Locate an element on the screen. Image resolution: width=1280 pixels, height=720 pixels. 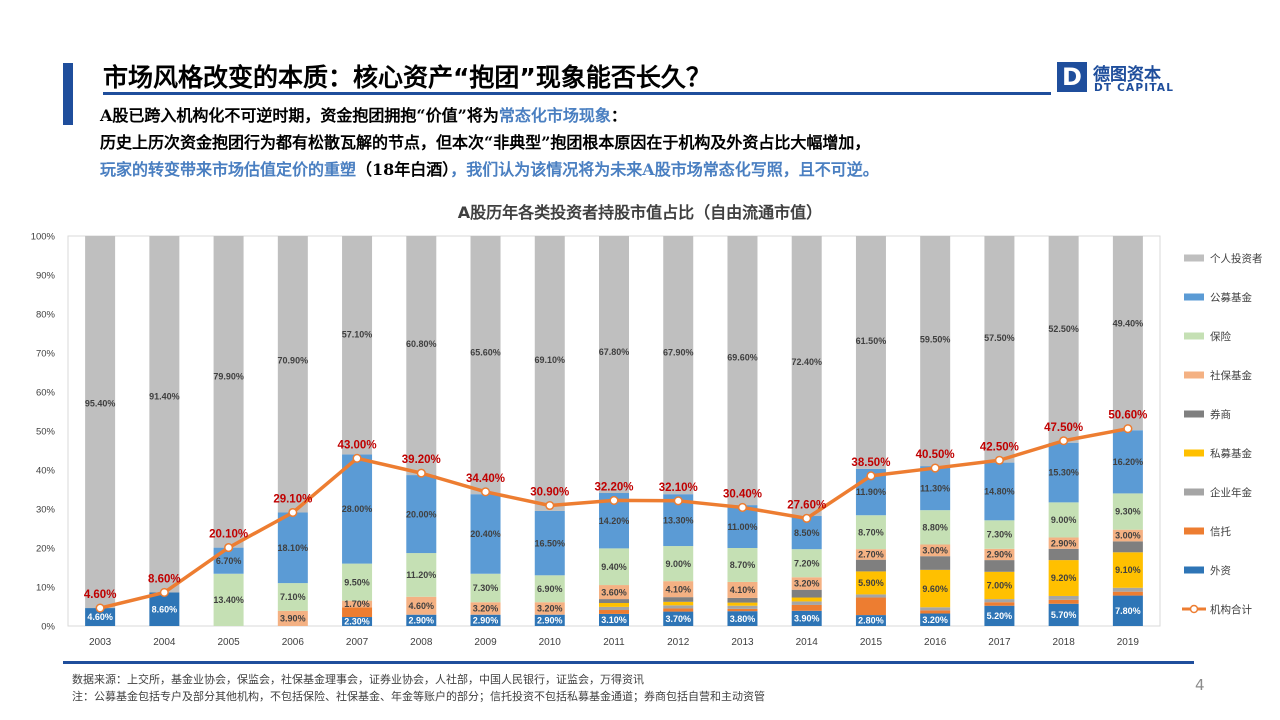
data-label: 57.10% is located at coordinates (357, 334).